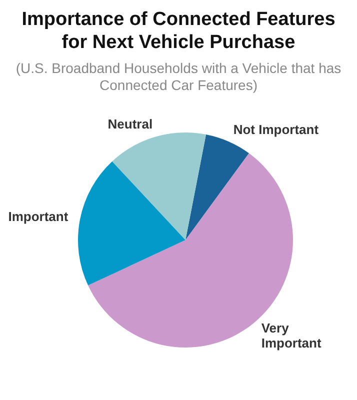 Image resolution: width=357 pixels, height=400 pixels. I want to click on chart-title: Importance of Connected Features for Next Vehicle Purchase, so click(178, 31).